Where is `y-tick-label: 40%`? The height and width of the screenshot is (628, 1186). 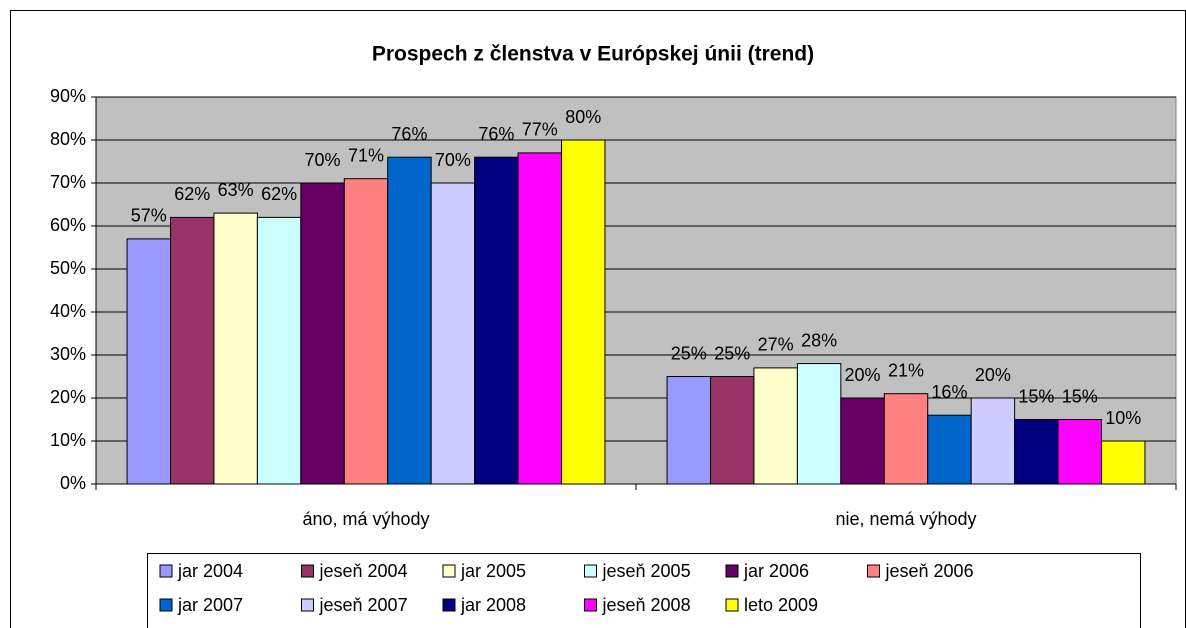
y-tick-label: 40% is located at coordinates (68, 311).